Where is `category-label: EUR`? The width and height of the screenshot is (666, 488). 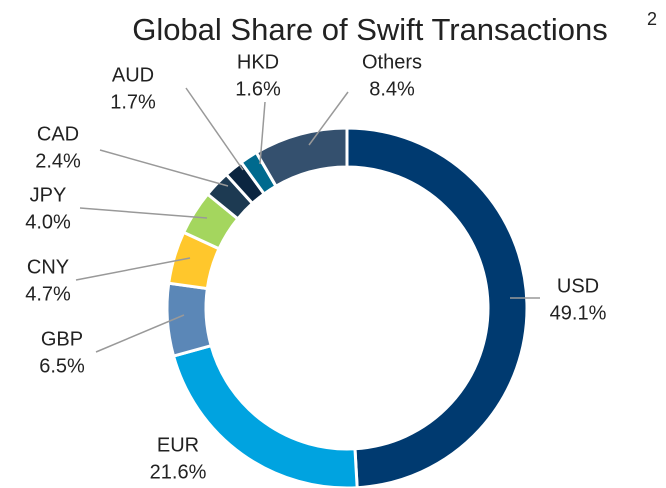 category-label: EUR is located at coordinates (178, 445).